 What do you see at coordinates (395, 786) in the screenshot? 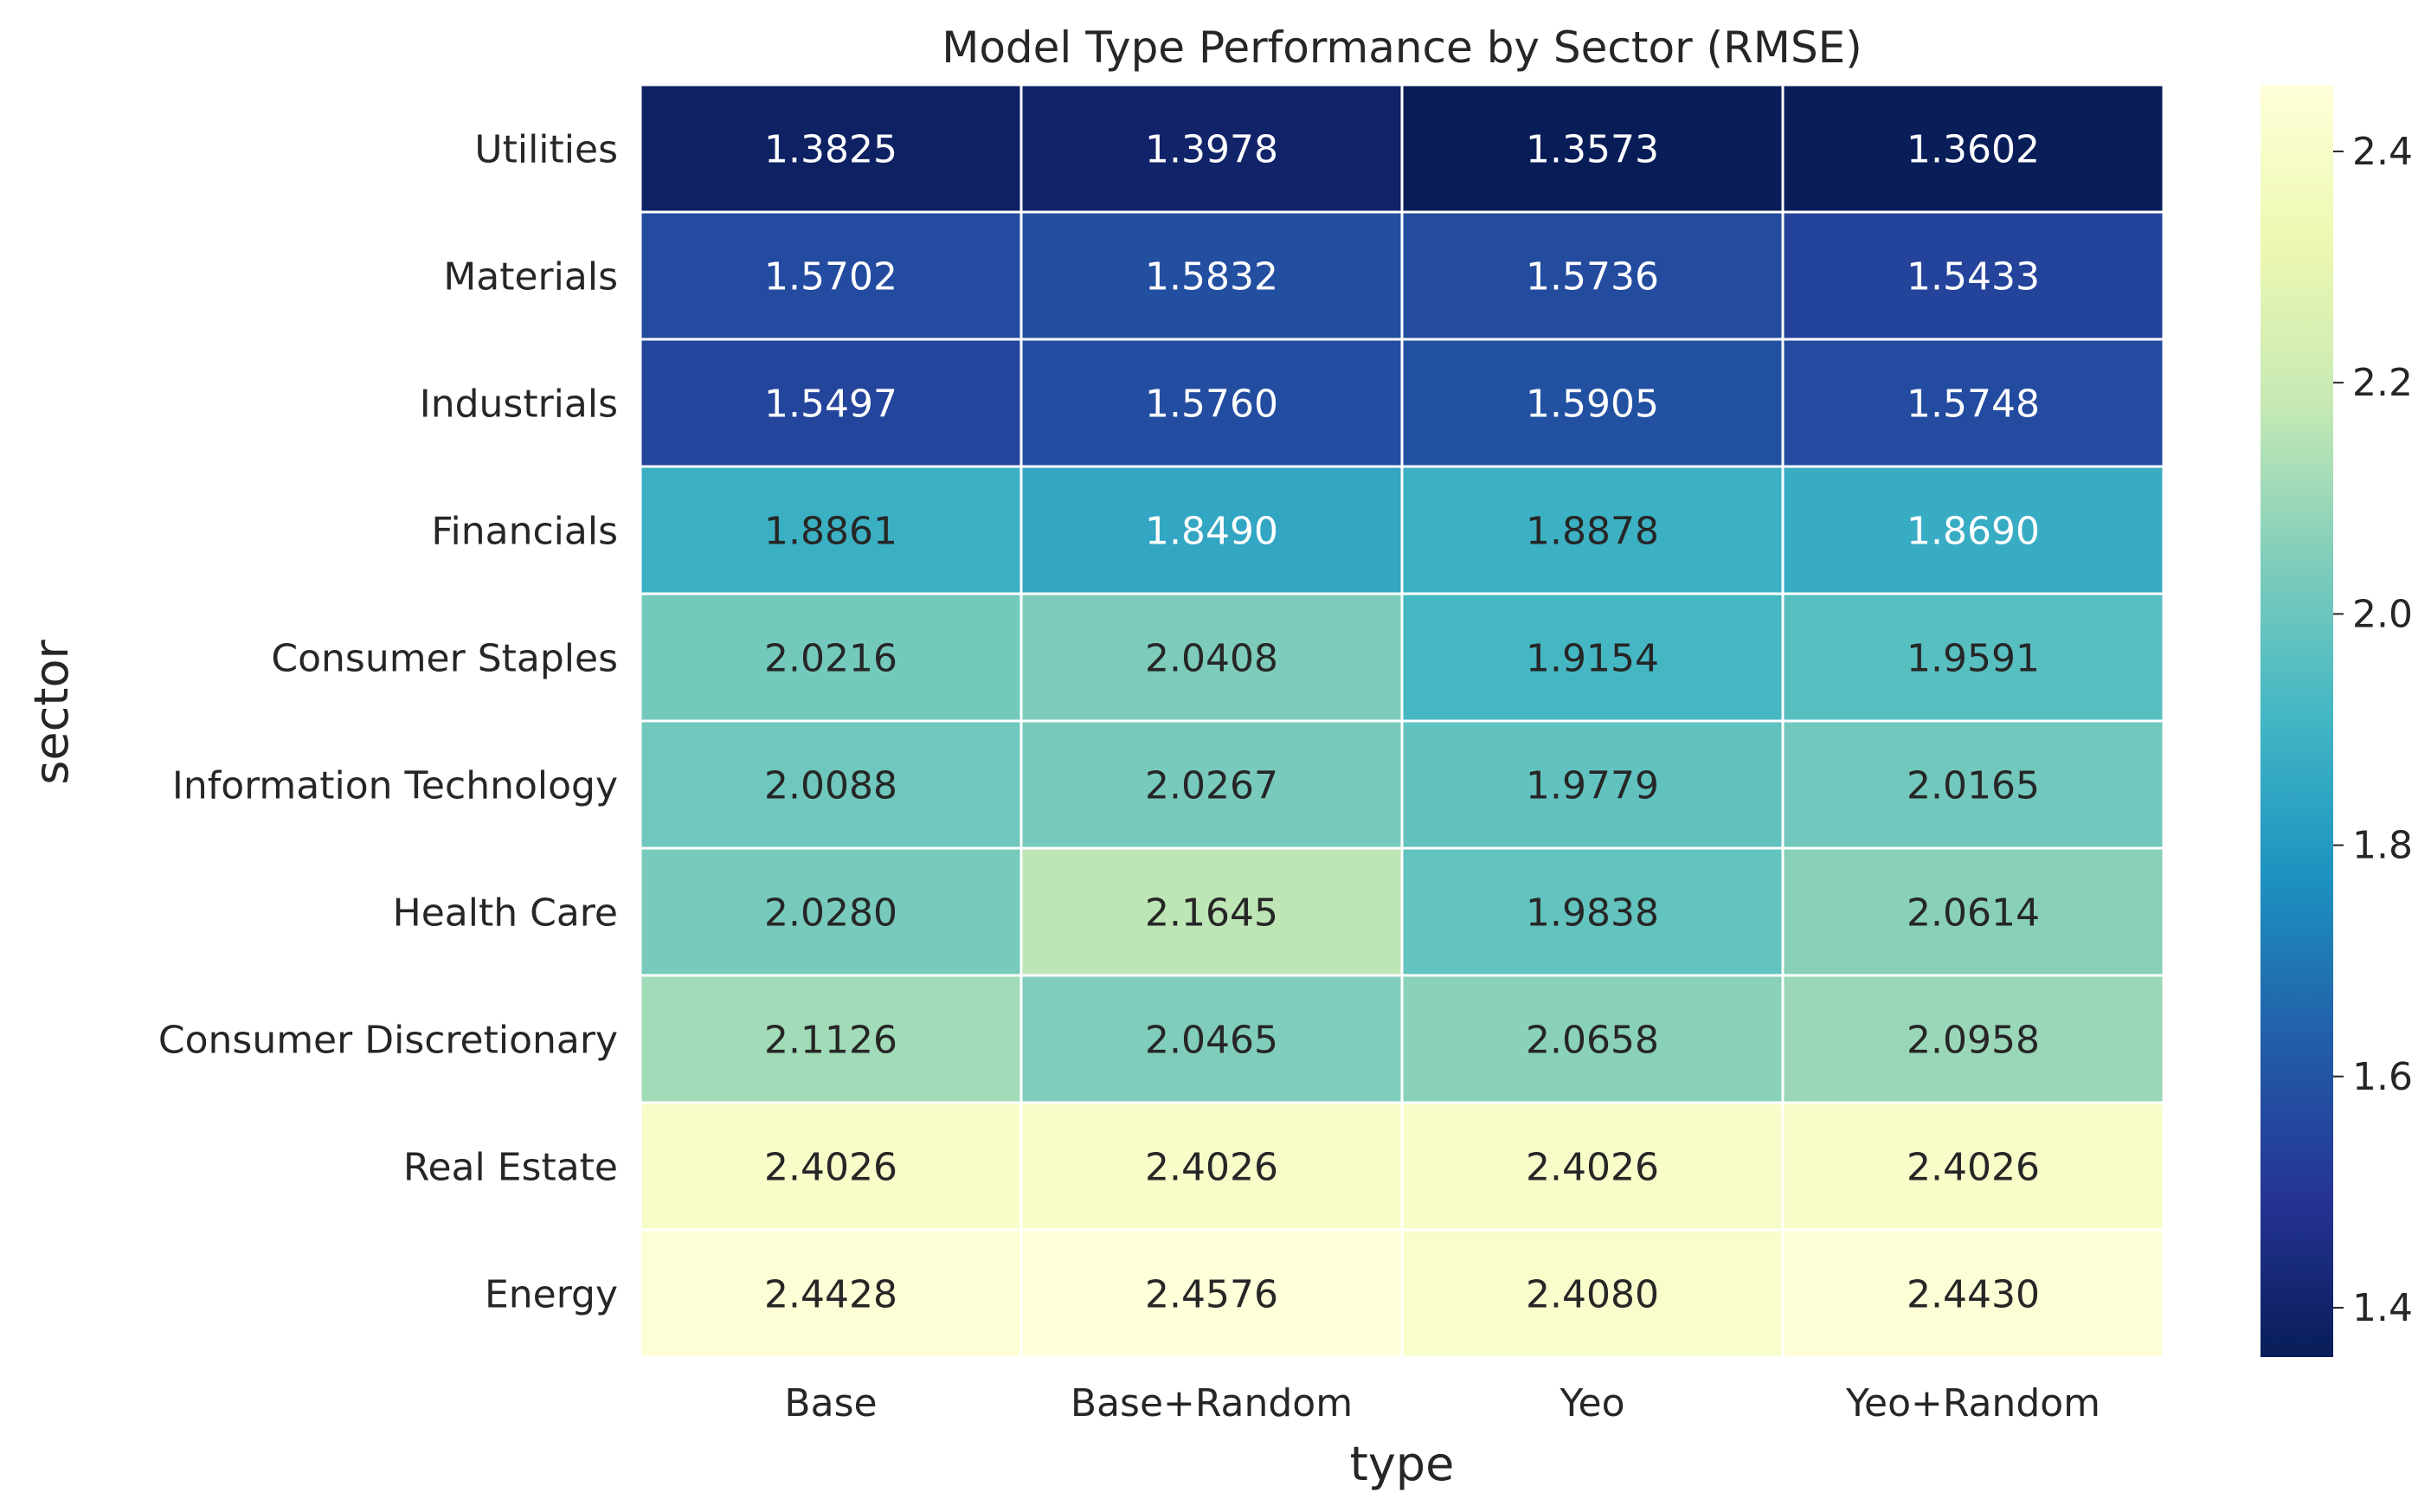
I see `y-tick-label: Information Technology` at bounding box center [395, 786].